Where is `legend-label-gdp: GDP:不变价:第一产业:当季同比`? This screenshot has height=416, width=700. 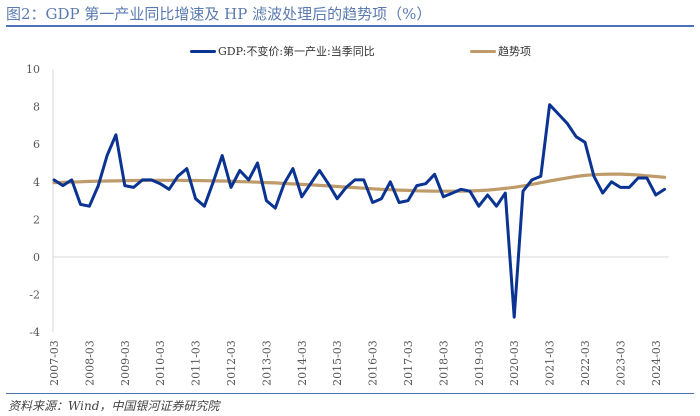 legend-label-gdp: GDP:不变价:第一产业:当季同比 is located at coordinates (296, 51).